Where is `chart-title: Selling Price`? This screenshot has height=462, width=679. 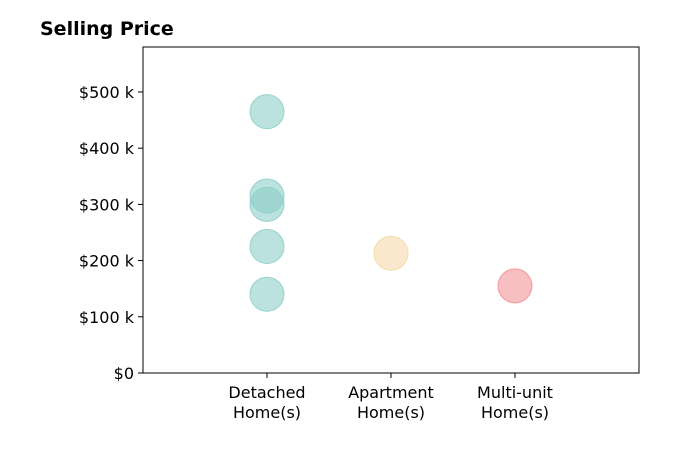
chart-title: Selling Price is located at coordinates (107, 29).